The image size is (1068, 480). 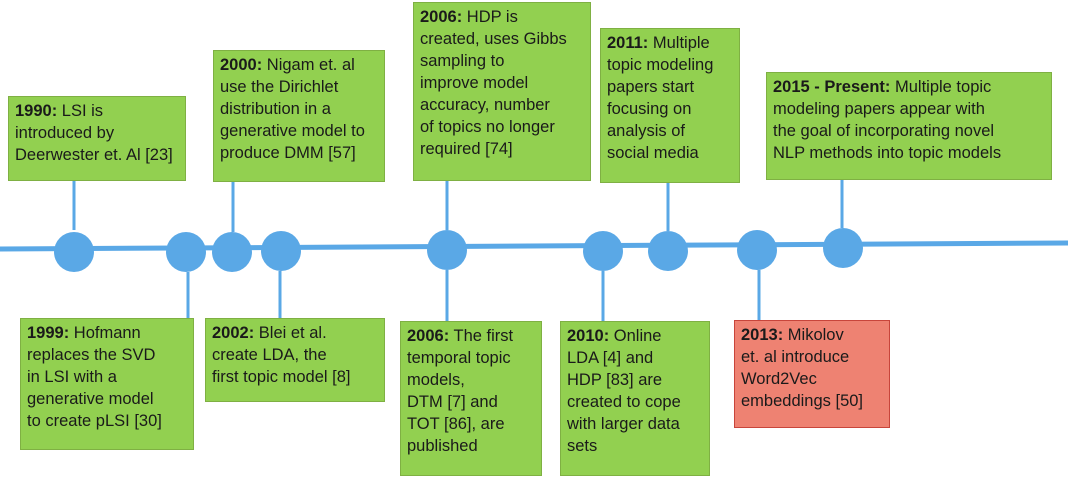 I want to click on event-text: Multiple, so click(x=679, y=43).